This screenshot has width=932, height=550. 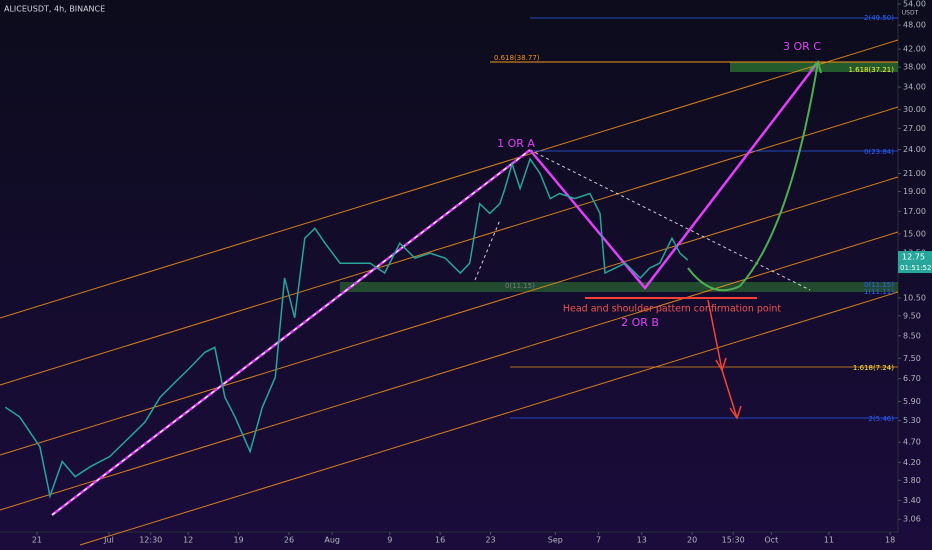 What do you see at coordinates (914, 49) in the screenshot?
I see `y-tick-label: 42.00` at bounding box center [914, 49].